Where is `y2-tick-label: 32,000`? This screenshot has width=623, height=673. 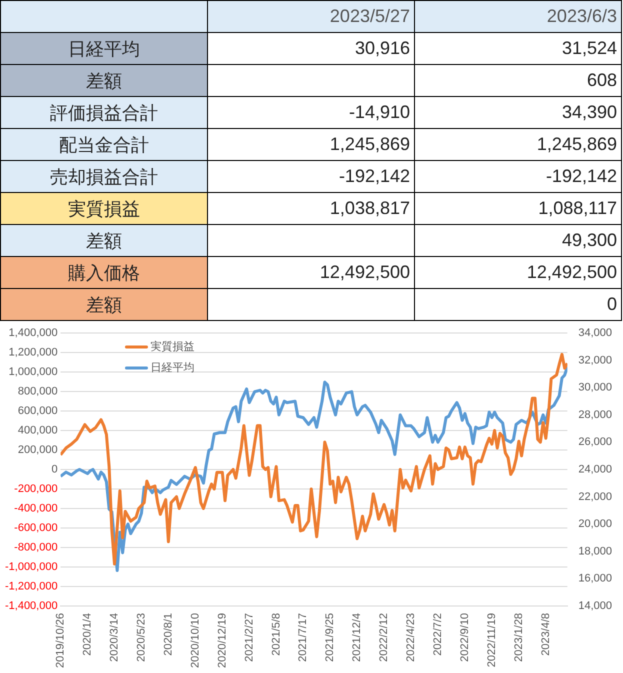
y2-tick-label: 32,000 is located at coordinates (595, 360).